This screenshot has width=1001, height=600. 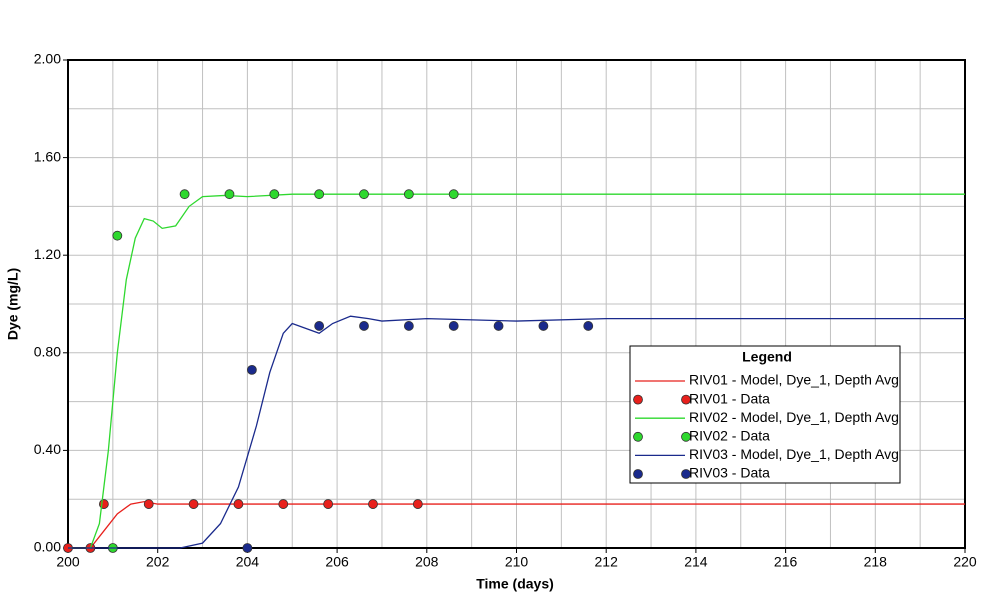 I want to click on y-tick-label: 0.80, so click(x=47, y=352).